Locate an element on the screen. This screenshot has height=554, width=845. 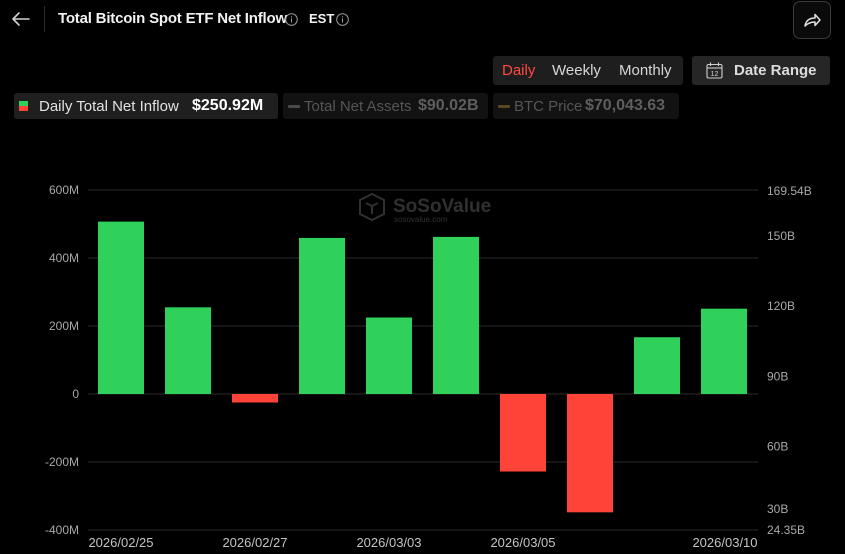
right-axis: 169.54B 150B 120B 90B 60B 30B 24.35B is located at coordinates (789, 360).